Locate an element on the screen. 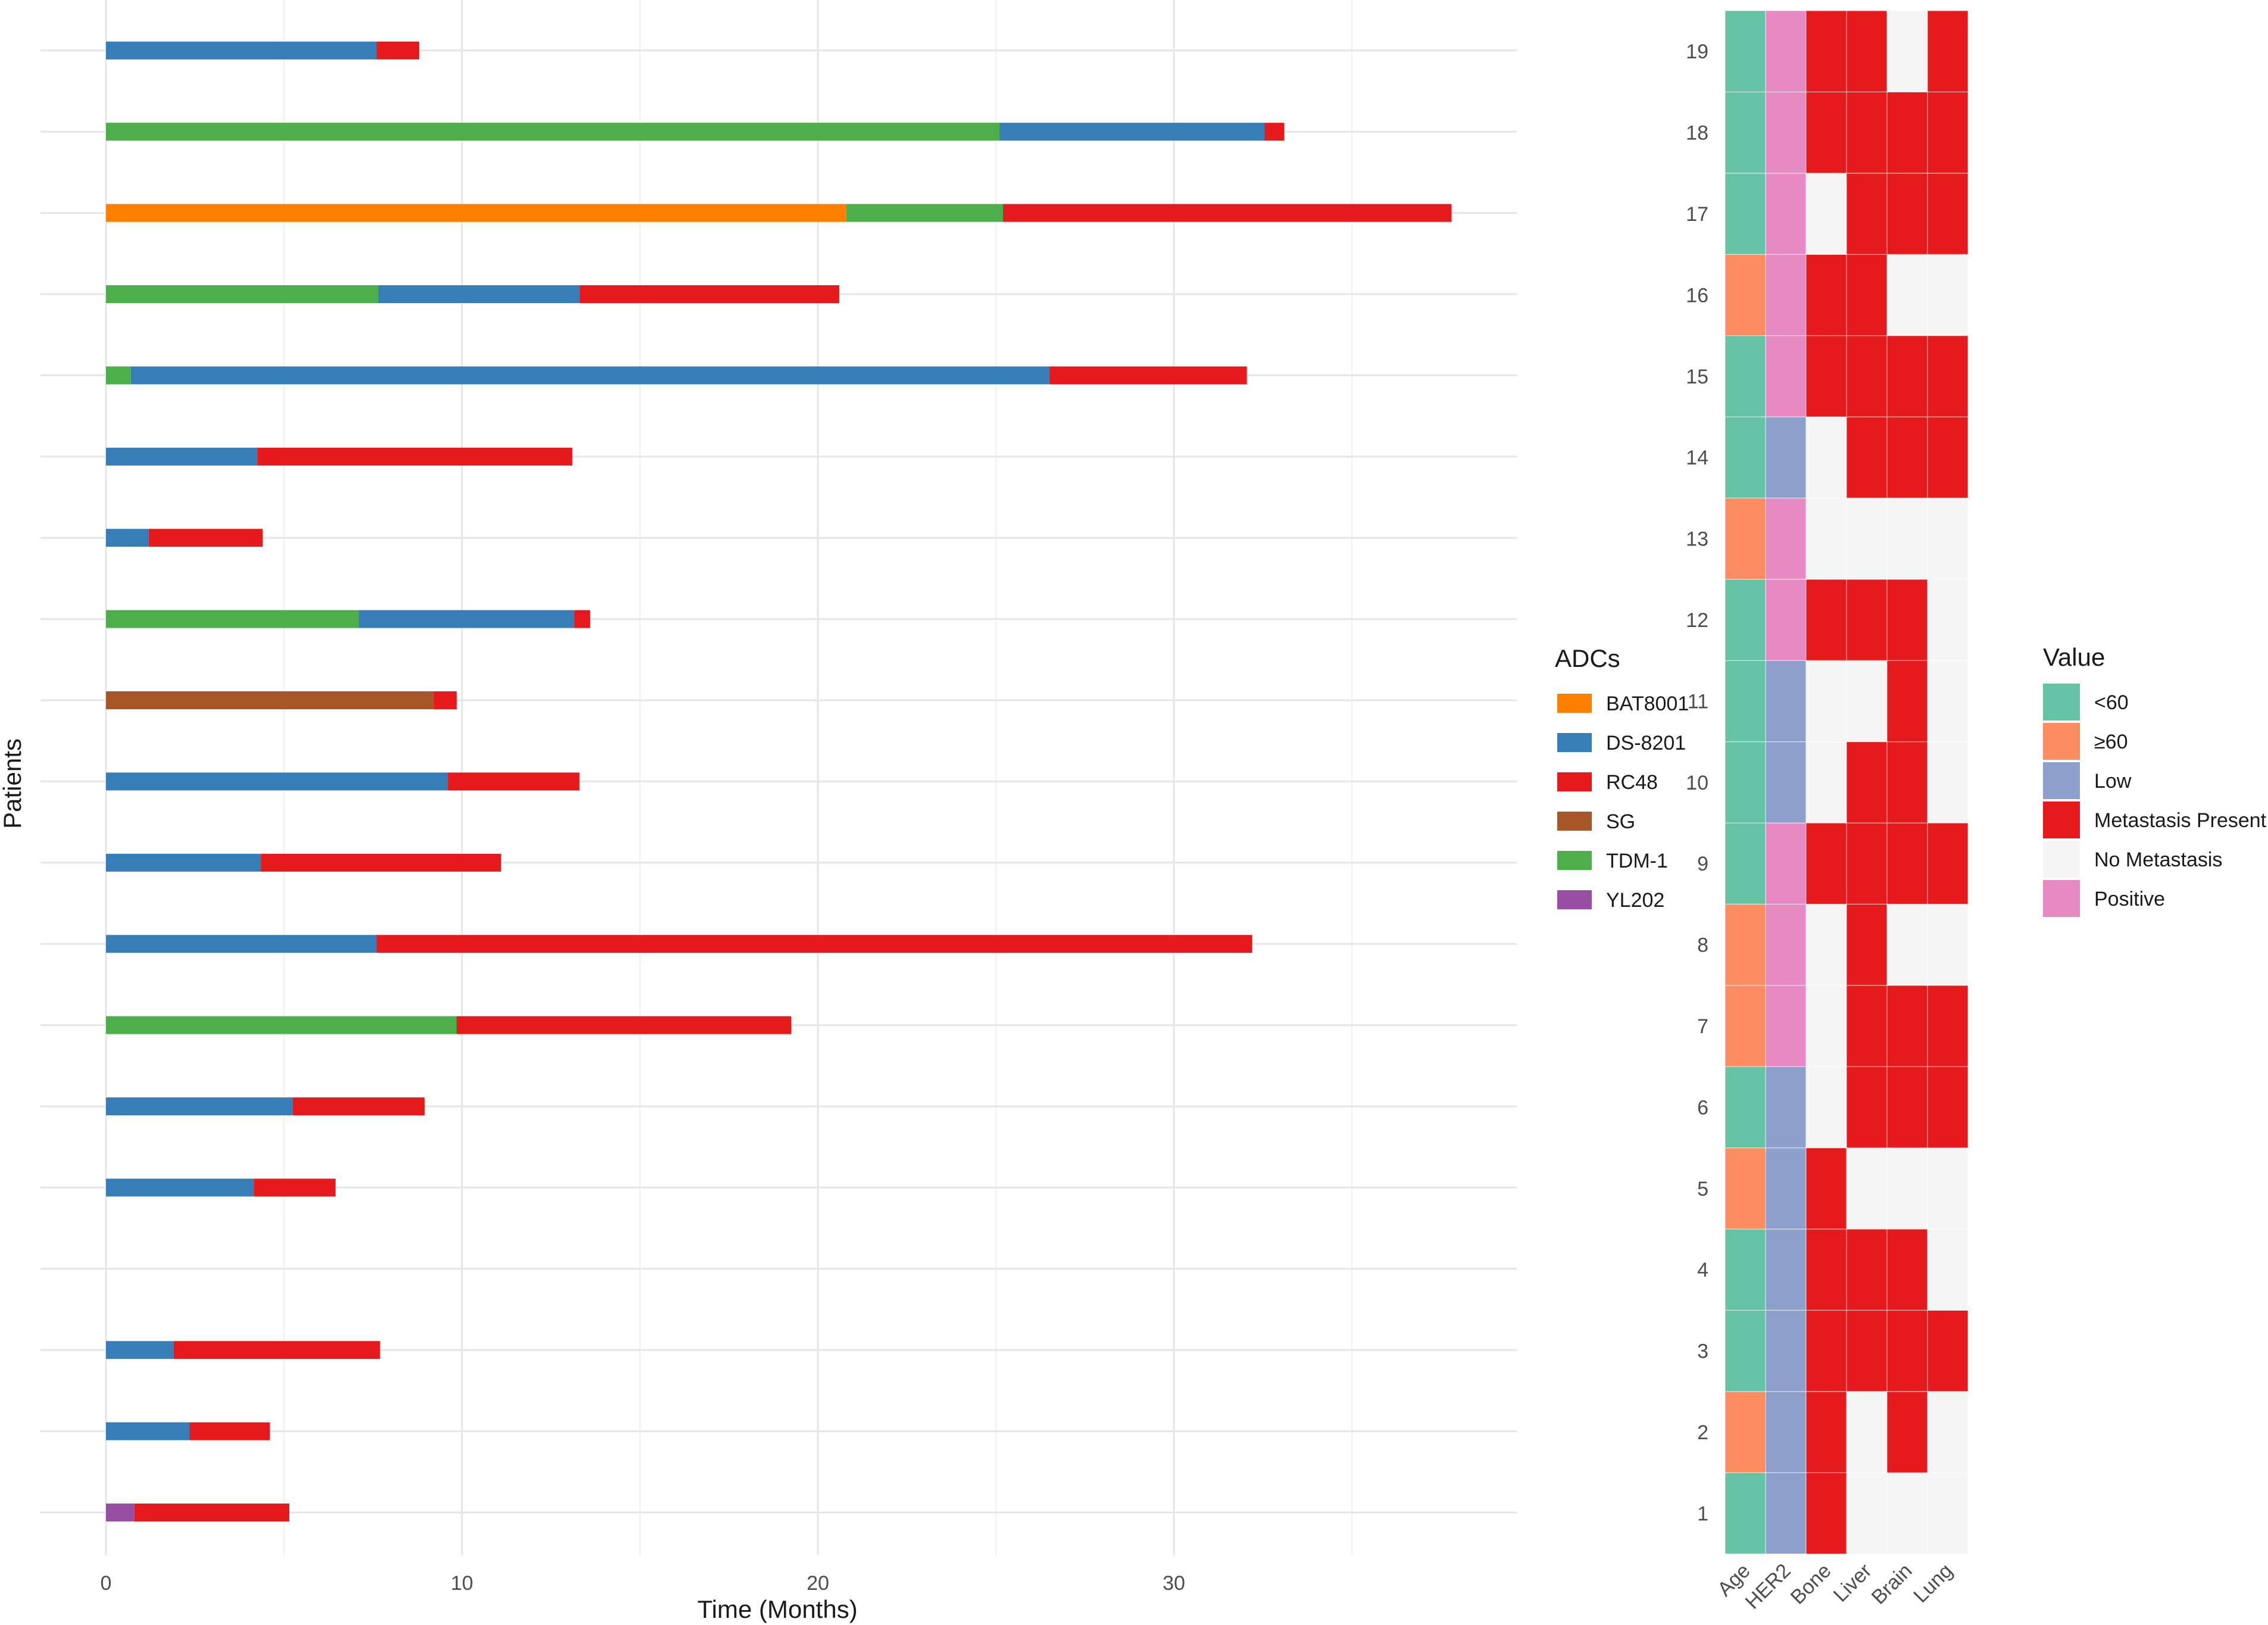  heatmap-cell-row-8-liver is located at coordinates (1867, 944).